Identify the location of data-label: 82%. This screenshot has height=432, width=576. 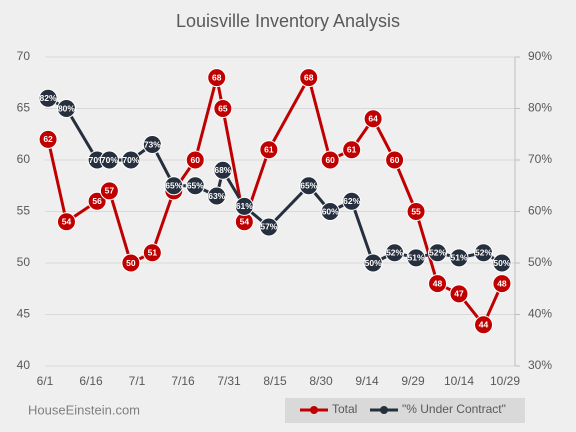
(48, 98).